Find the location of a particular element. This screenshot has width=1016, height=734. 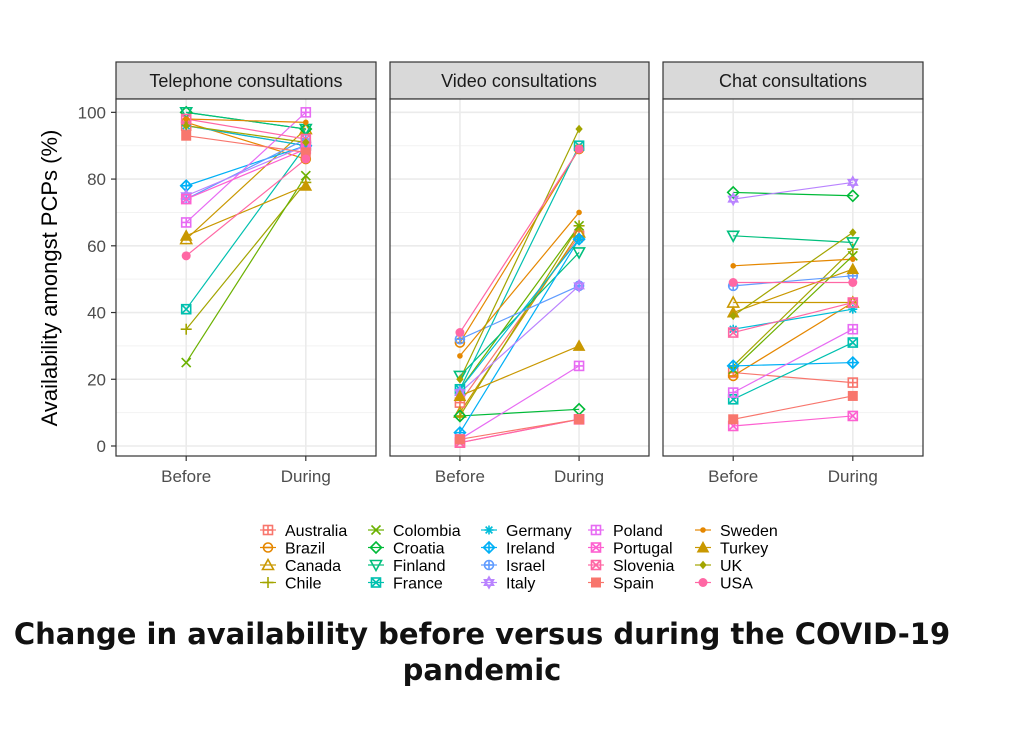

facet-telephone: Telephone consultations is located at coordinates (246, 259).